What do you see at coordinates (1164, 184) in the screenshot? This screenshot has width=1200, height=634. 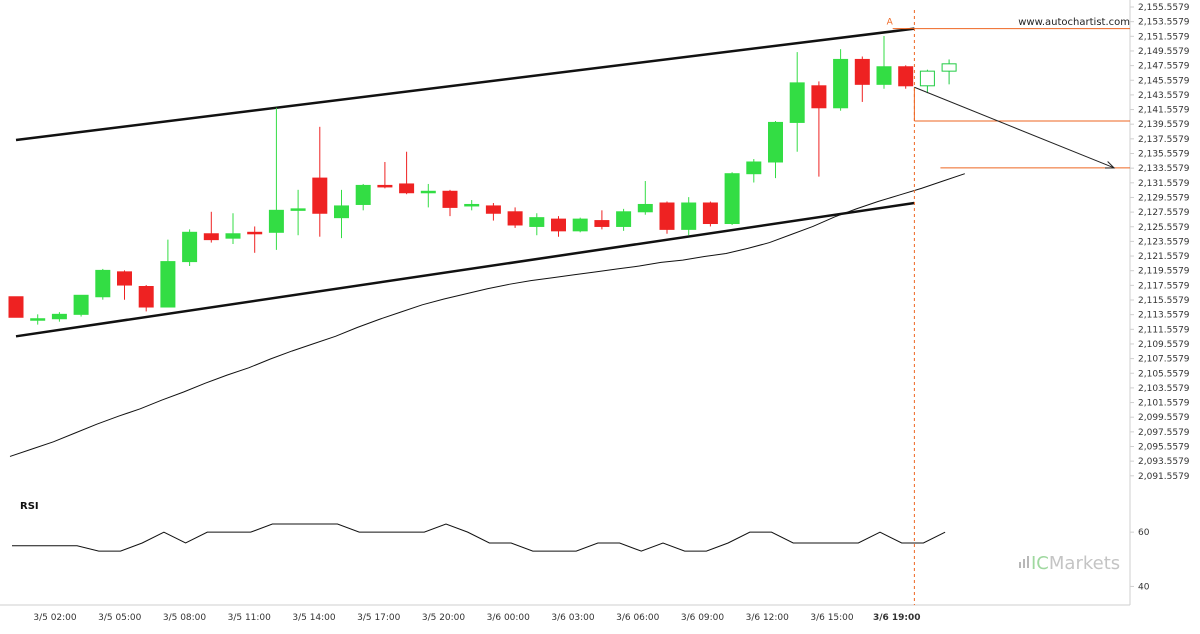 I see `price-tick-label: 2,131.5579` at bounding box center [1164, 184].